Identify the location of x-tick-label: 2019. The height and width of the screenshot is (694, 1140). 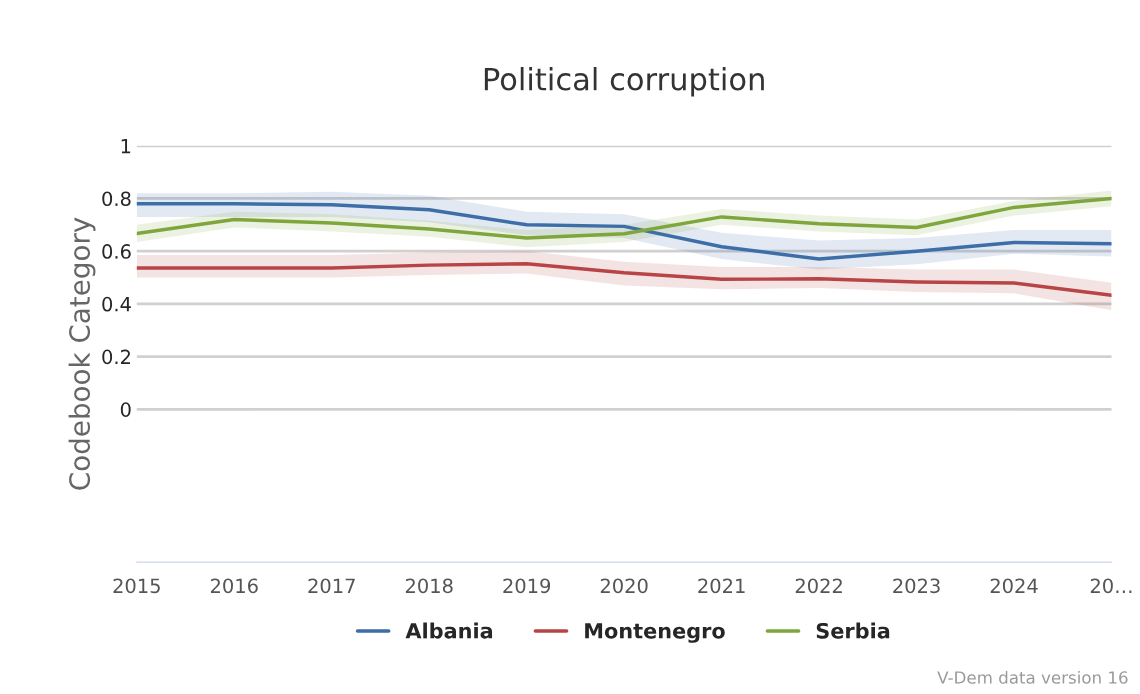
(527, 586).